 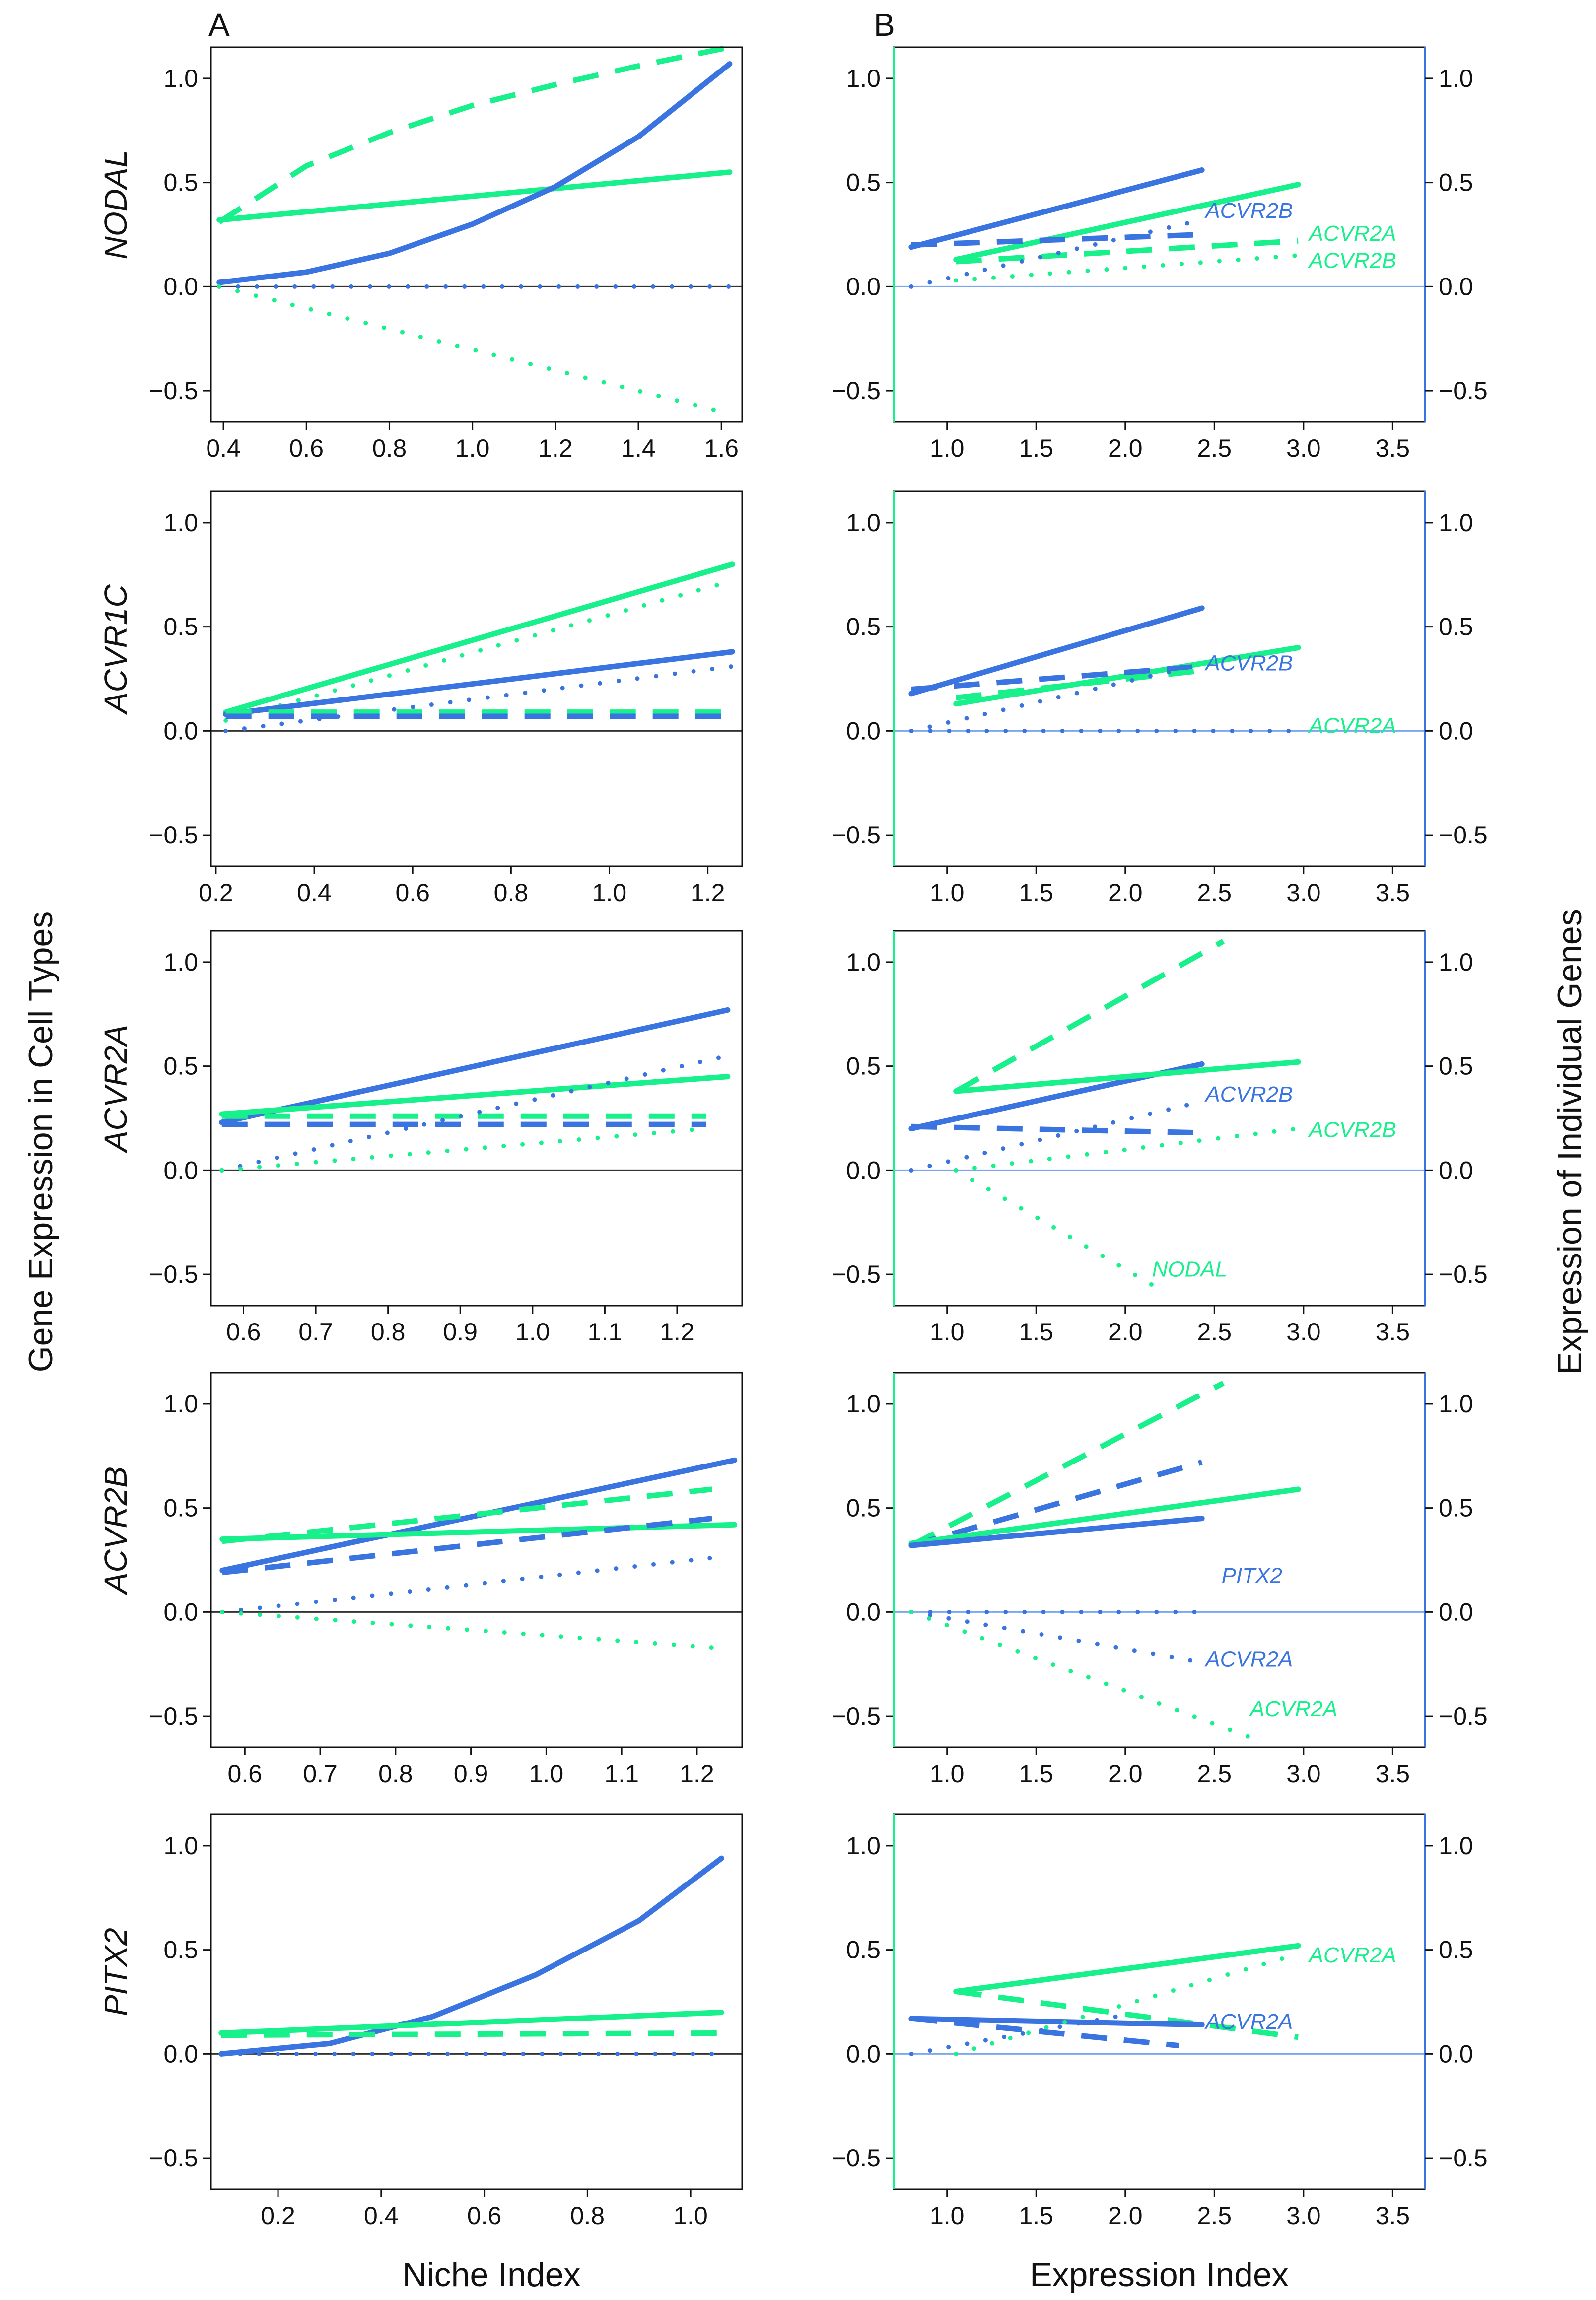 What do you see at coordinates (116, 1089) in the screenshot?
I see `row-label: ACVR2A` at bounding box center [116, 1089].